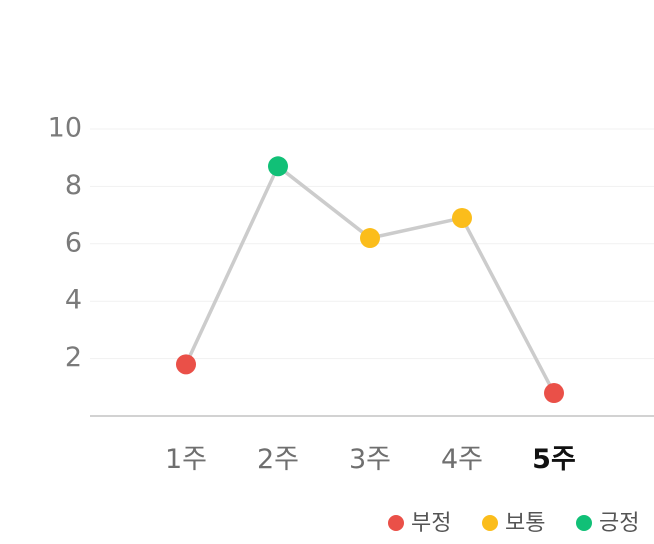 Image resolution: width=654 pixels, height=544 pixels. I want to click on x-tick-label: 5주, so click(554, 459).